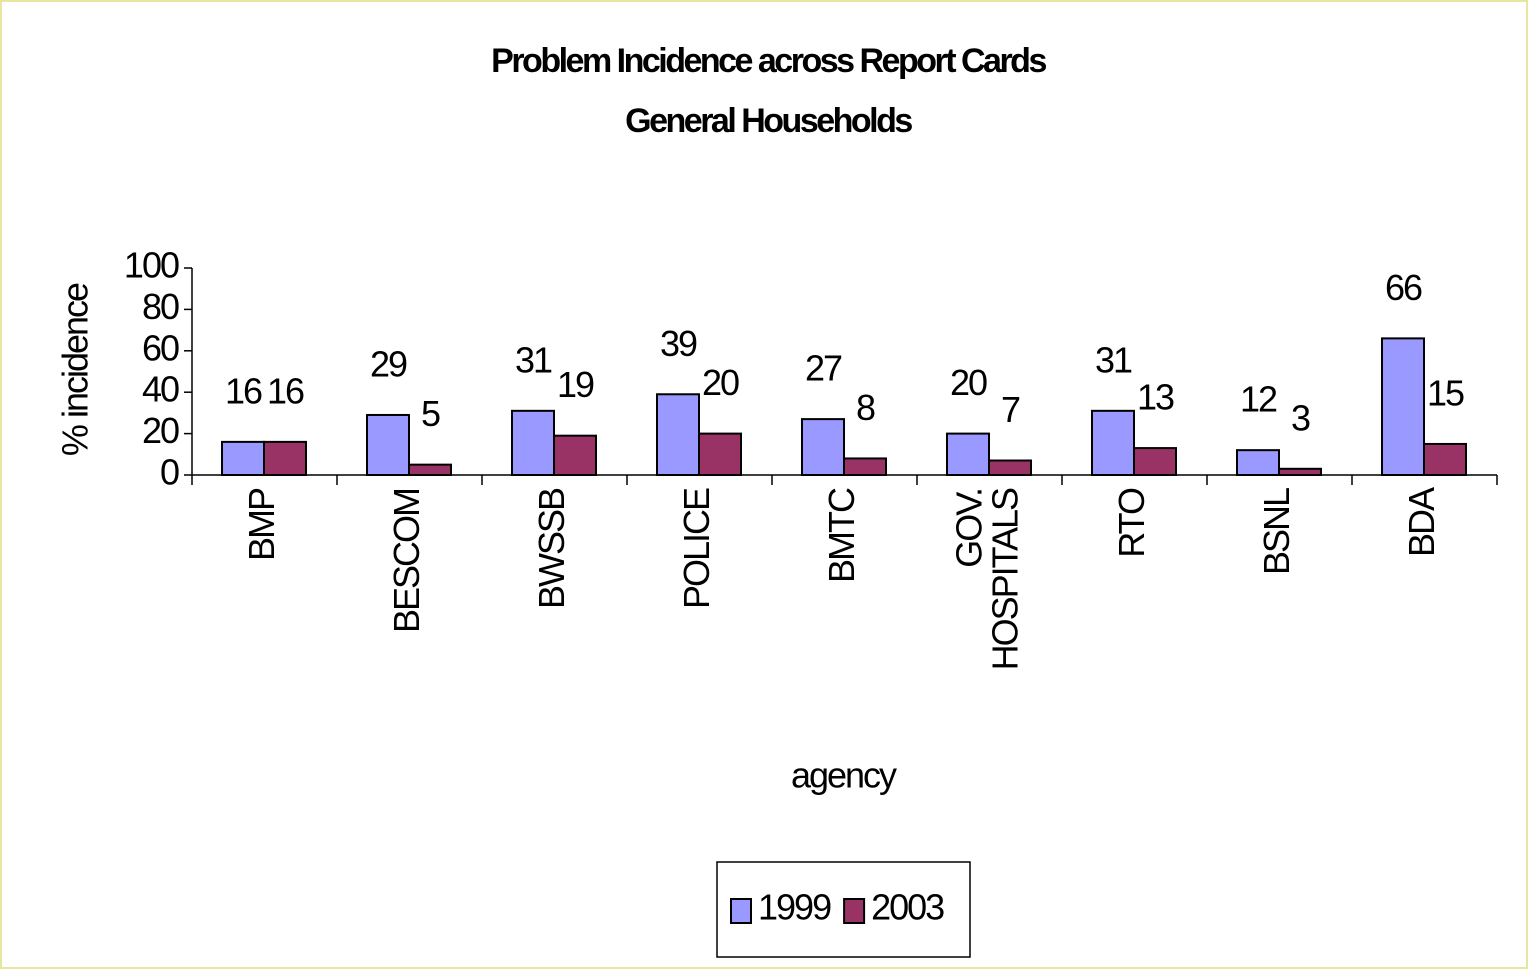 Image resolution: width=1528 pixels, height=969 pixels. I want to click on x-tick-label: BESCOM, so click(406, 561).